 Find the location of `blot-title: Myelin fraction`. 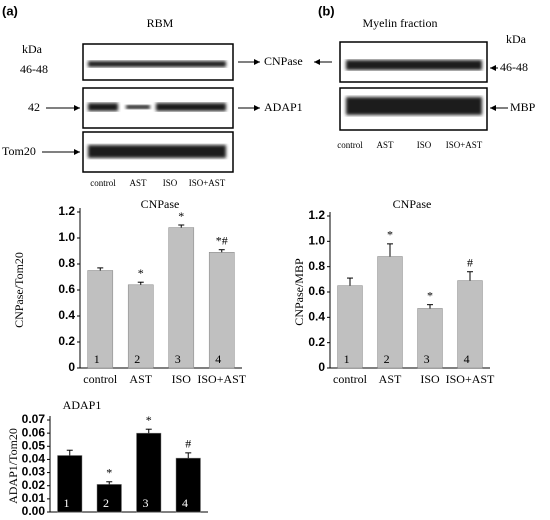

blot-title: Myelin fraction is located at coordinates (400, 23).